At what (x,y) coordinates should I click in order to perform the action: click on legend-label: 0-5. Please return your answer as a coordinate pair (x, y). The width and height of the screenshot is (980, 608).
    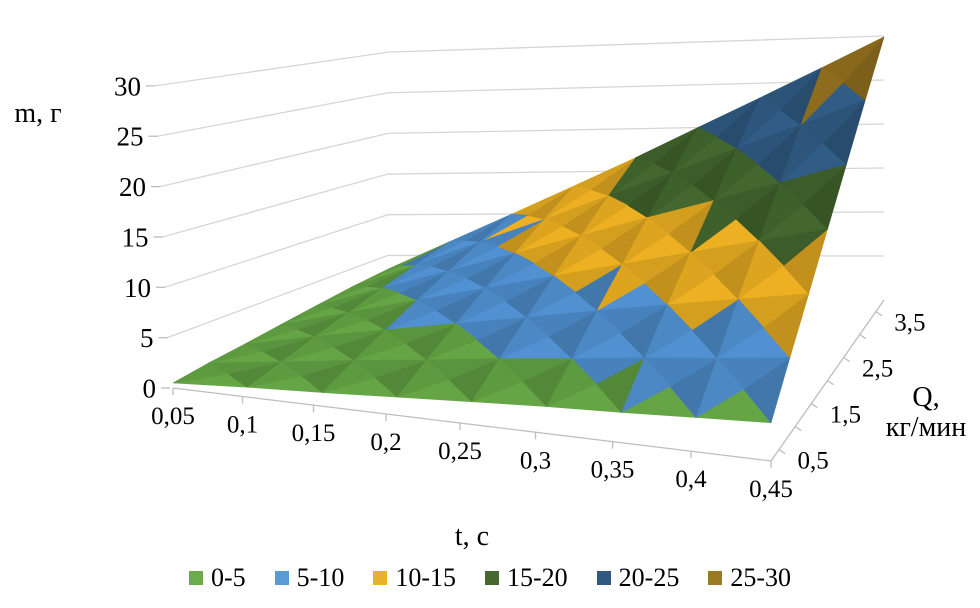
    Looking at the image, I should click on (228, 577).